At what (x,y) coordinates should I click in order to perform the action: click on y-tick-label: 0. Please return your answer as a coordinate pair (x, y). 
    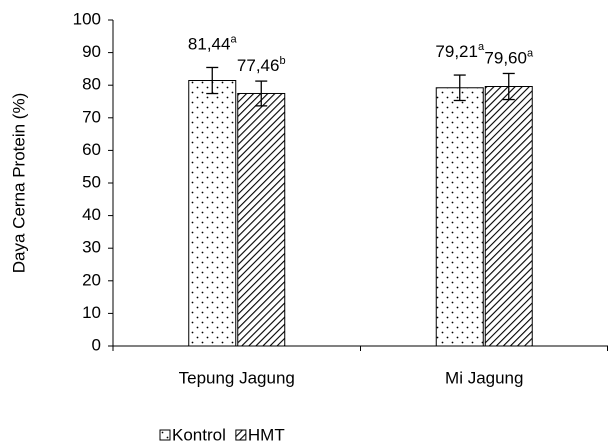
    Looking at the image, I should click on (96, 344).